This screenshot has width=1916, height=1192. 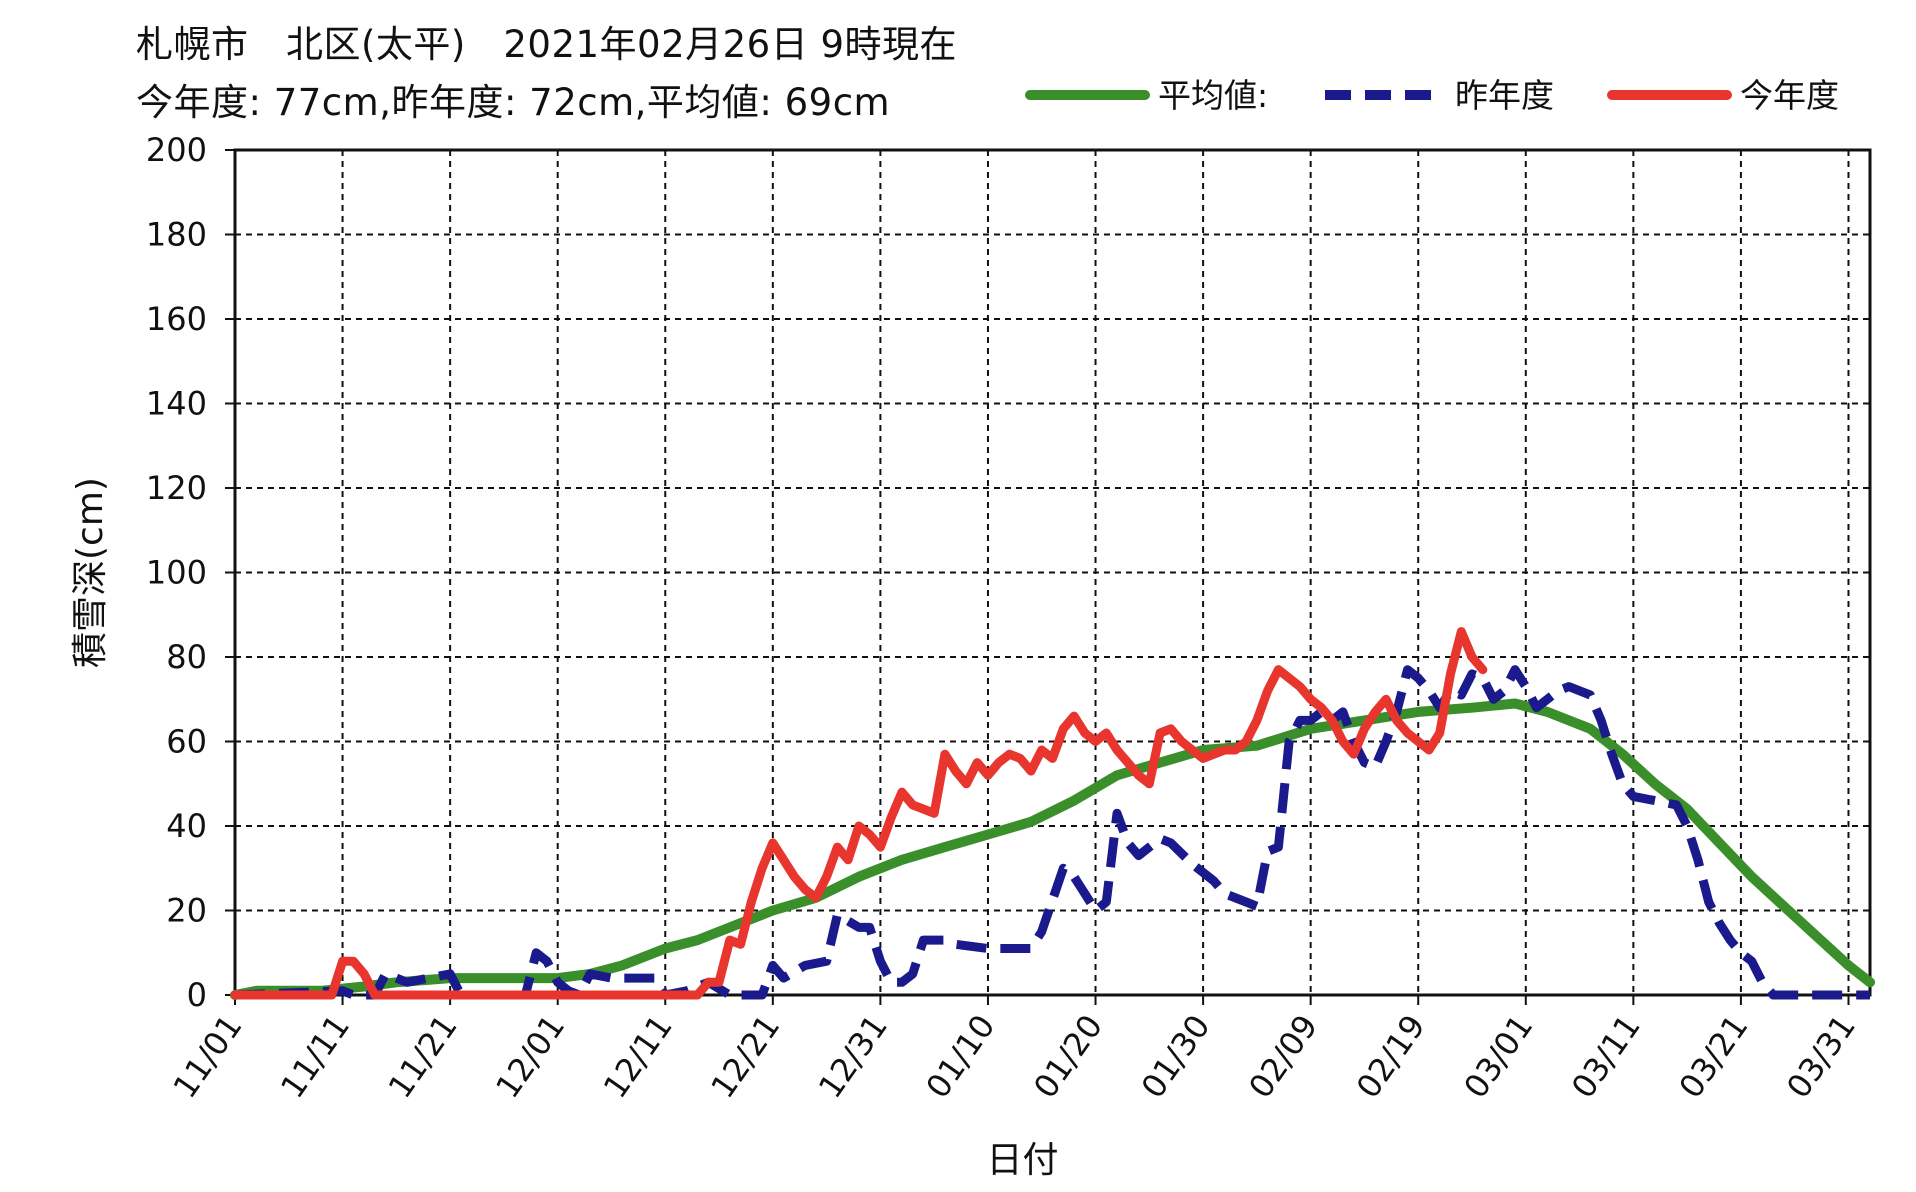 I want to click on y-tick-label: 140, so click(x=176, y=404).